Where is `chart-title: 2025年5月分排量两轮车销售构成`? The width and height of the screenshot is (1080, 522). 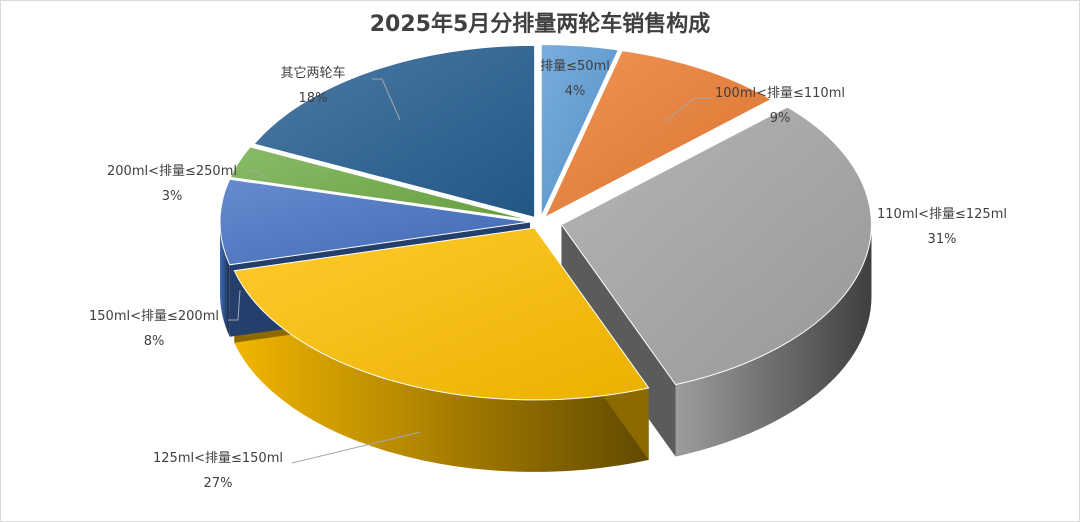 chart-title: 2025年5月分排量两轮车销售构成 is located at coordinates (540, 24).